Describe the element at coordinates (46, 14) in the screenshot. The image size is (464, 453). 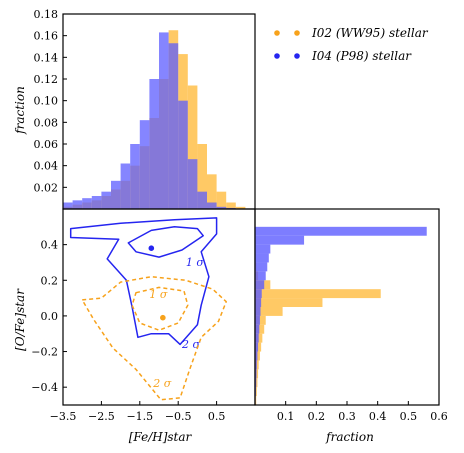
I see `top-y-tick-label: 0.18` at that location.